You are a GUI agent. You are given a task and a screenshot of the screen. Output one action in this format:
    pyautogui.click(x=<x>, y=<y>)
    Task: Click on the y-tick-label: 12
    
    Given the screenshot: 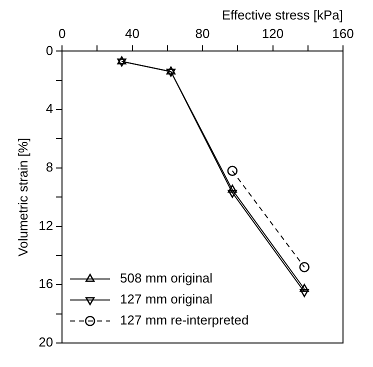 What is the action you would take?
    pyautogui.click(x=46, y=225)
    